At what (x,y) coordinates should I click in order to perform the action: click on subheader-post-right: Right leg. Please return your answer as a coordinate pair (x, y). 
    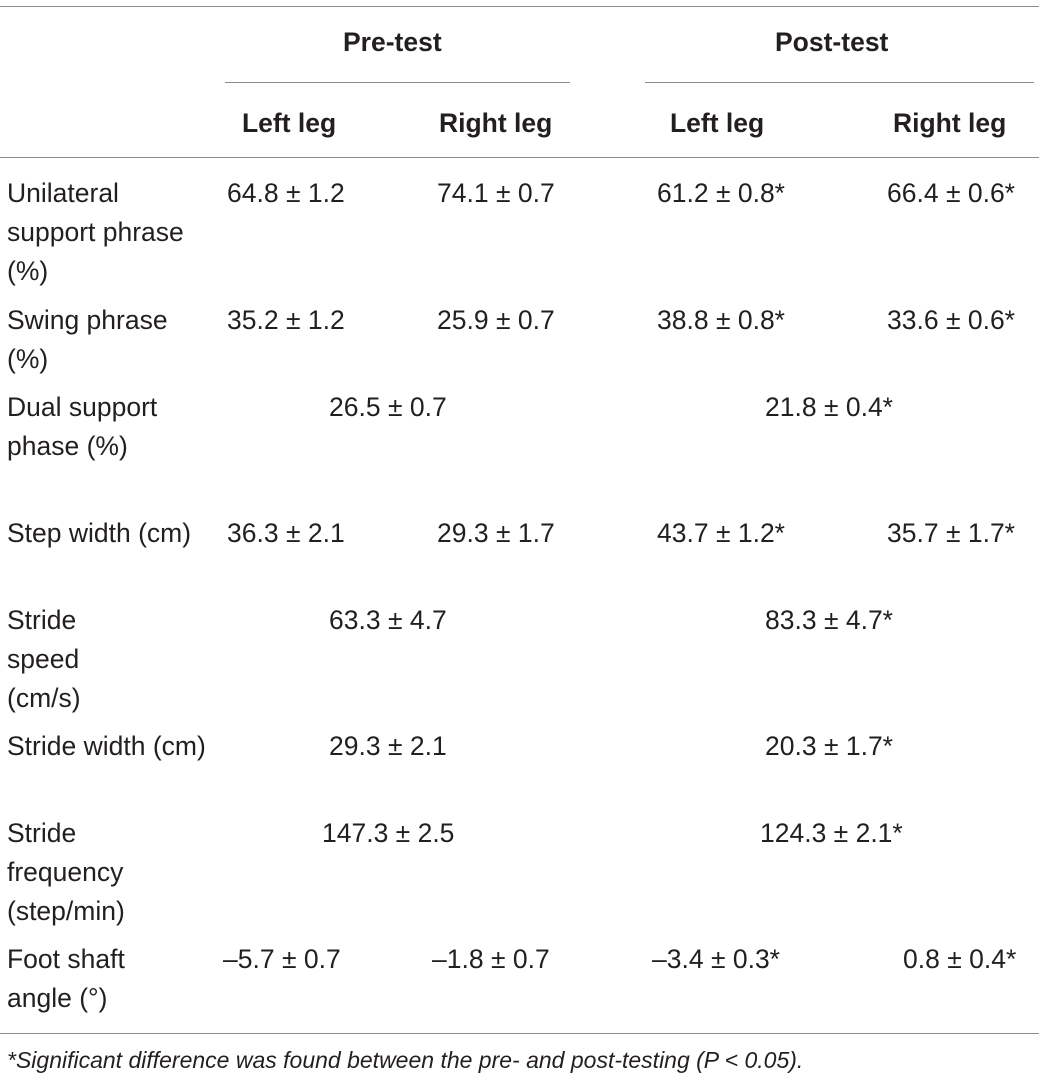
    Looking at the image, I should click on (950, 123).